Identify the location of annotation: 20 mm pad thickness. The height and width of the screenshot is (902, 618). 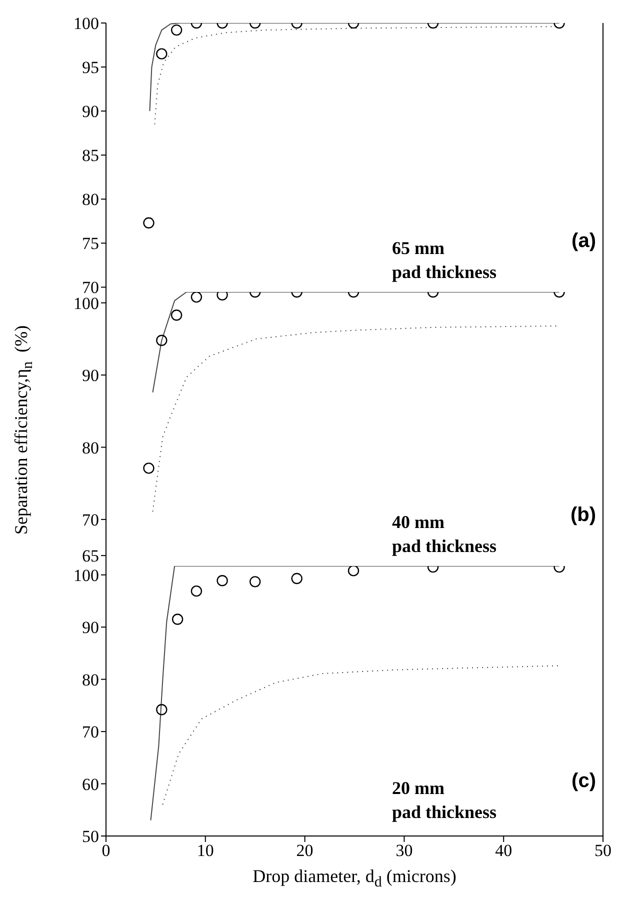
(444, 800).